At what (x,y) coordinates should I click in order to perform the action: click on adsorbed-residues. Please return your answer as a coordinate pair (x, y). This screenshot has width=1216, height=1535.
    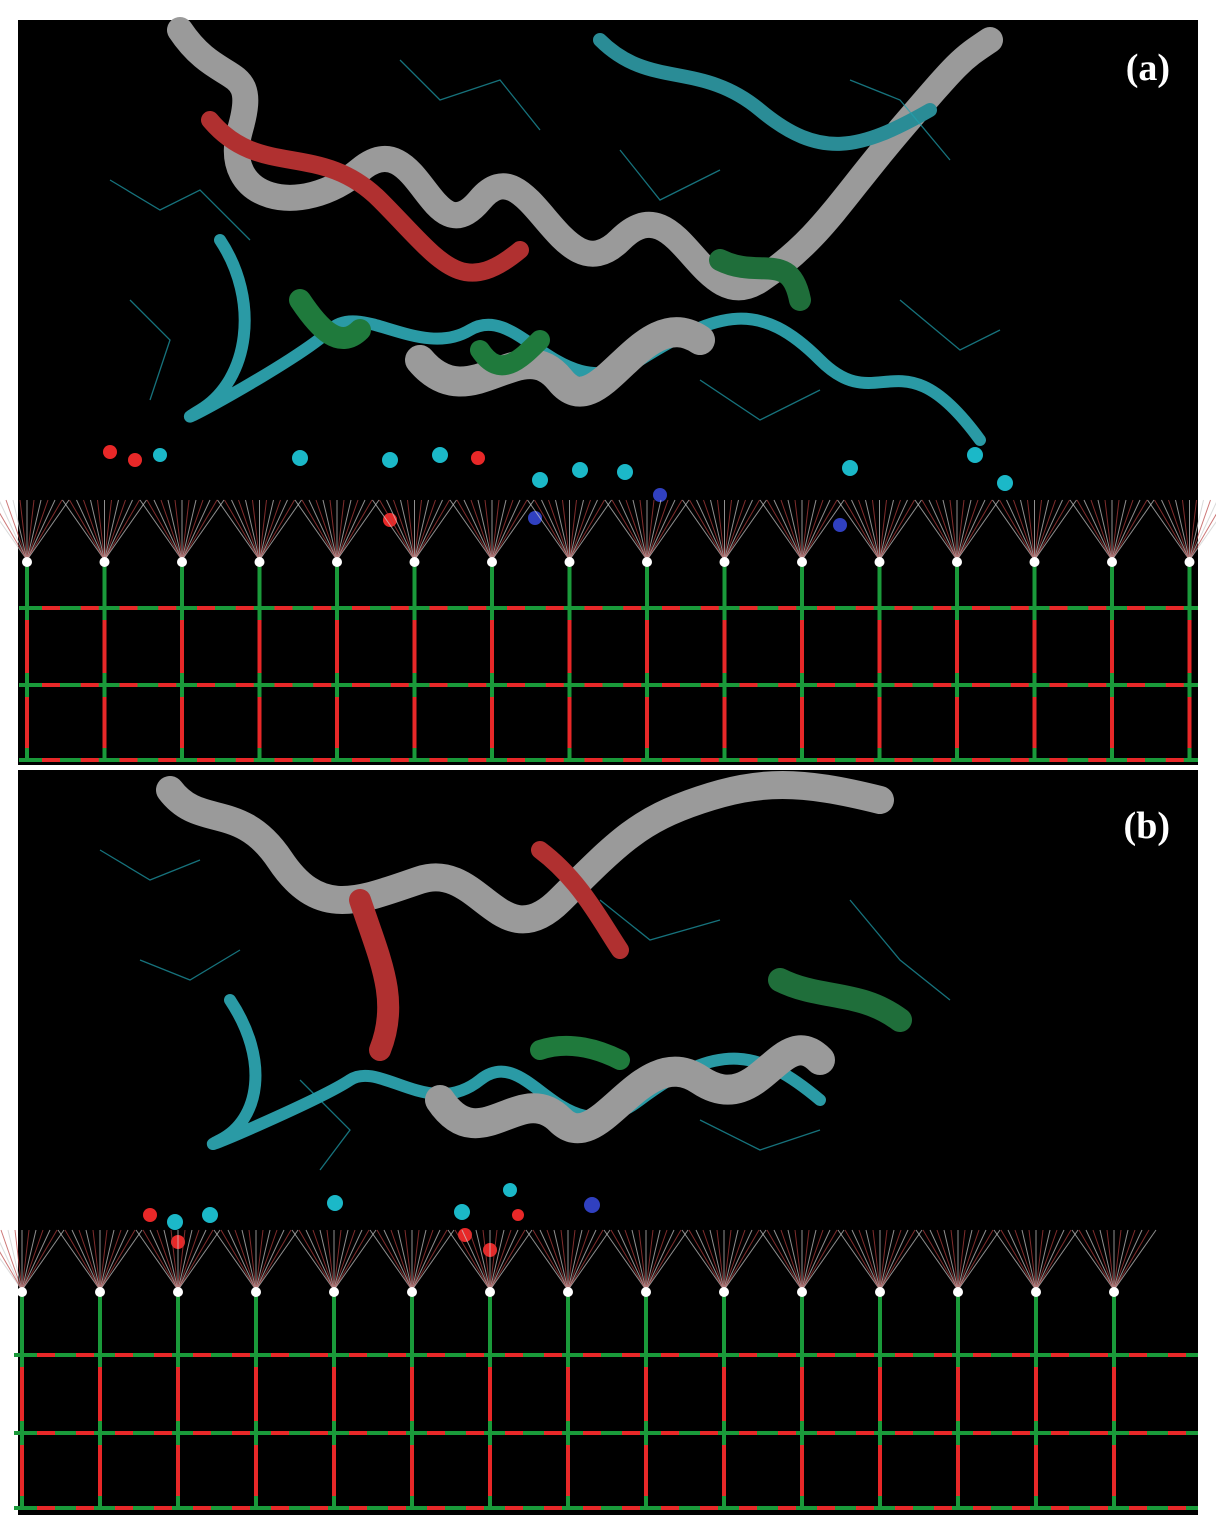
    Looking at the image, I should click on (558, 488).